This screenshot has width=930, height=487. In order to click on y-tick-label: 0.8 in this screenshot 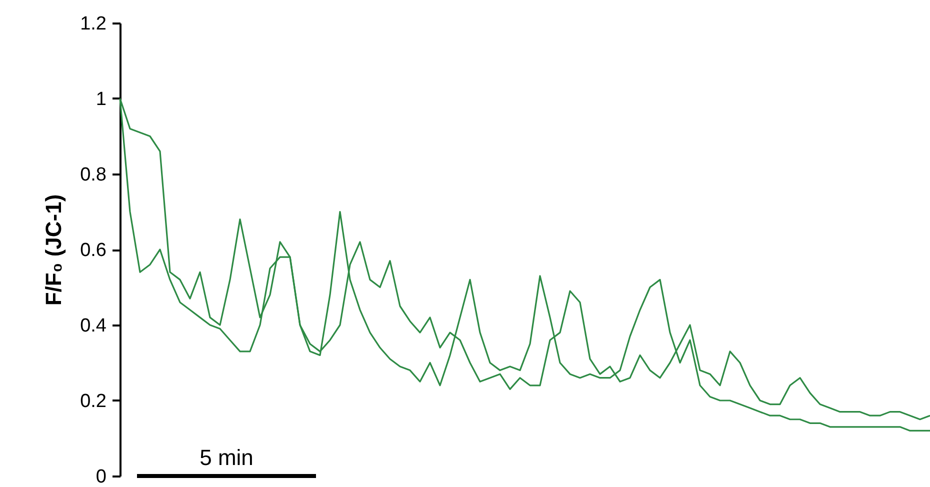, I will do `click(93, 175)`.